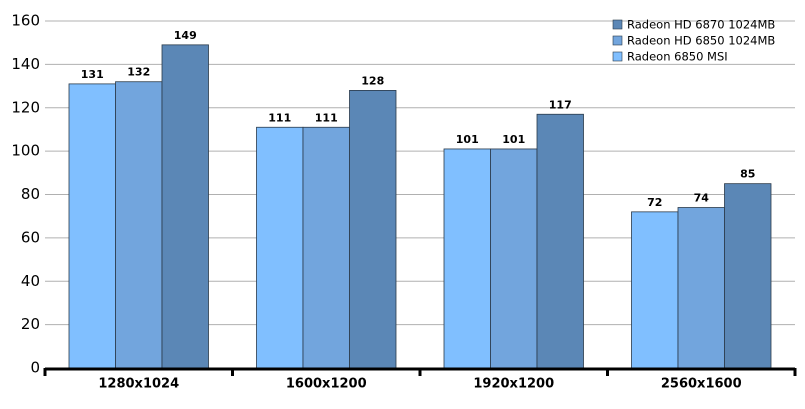 This screenshot has width=805, height=409. I want to click on data-label: 74, so click(702, 198).